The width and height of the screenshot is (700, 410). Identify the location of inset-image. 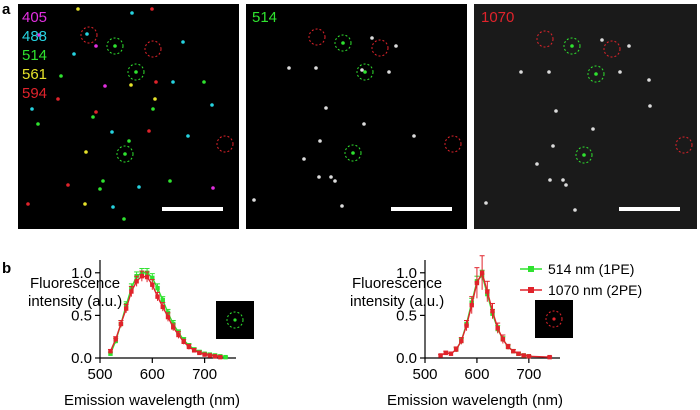
(554, 319).